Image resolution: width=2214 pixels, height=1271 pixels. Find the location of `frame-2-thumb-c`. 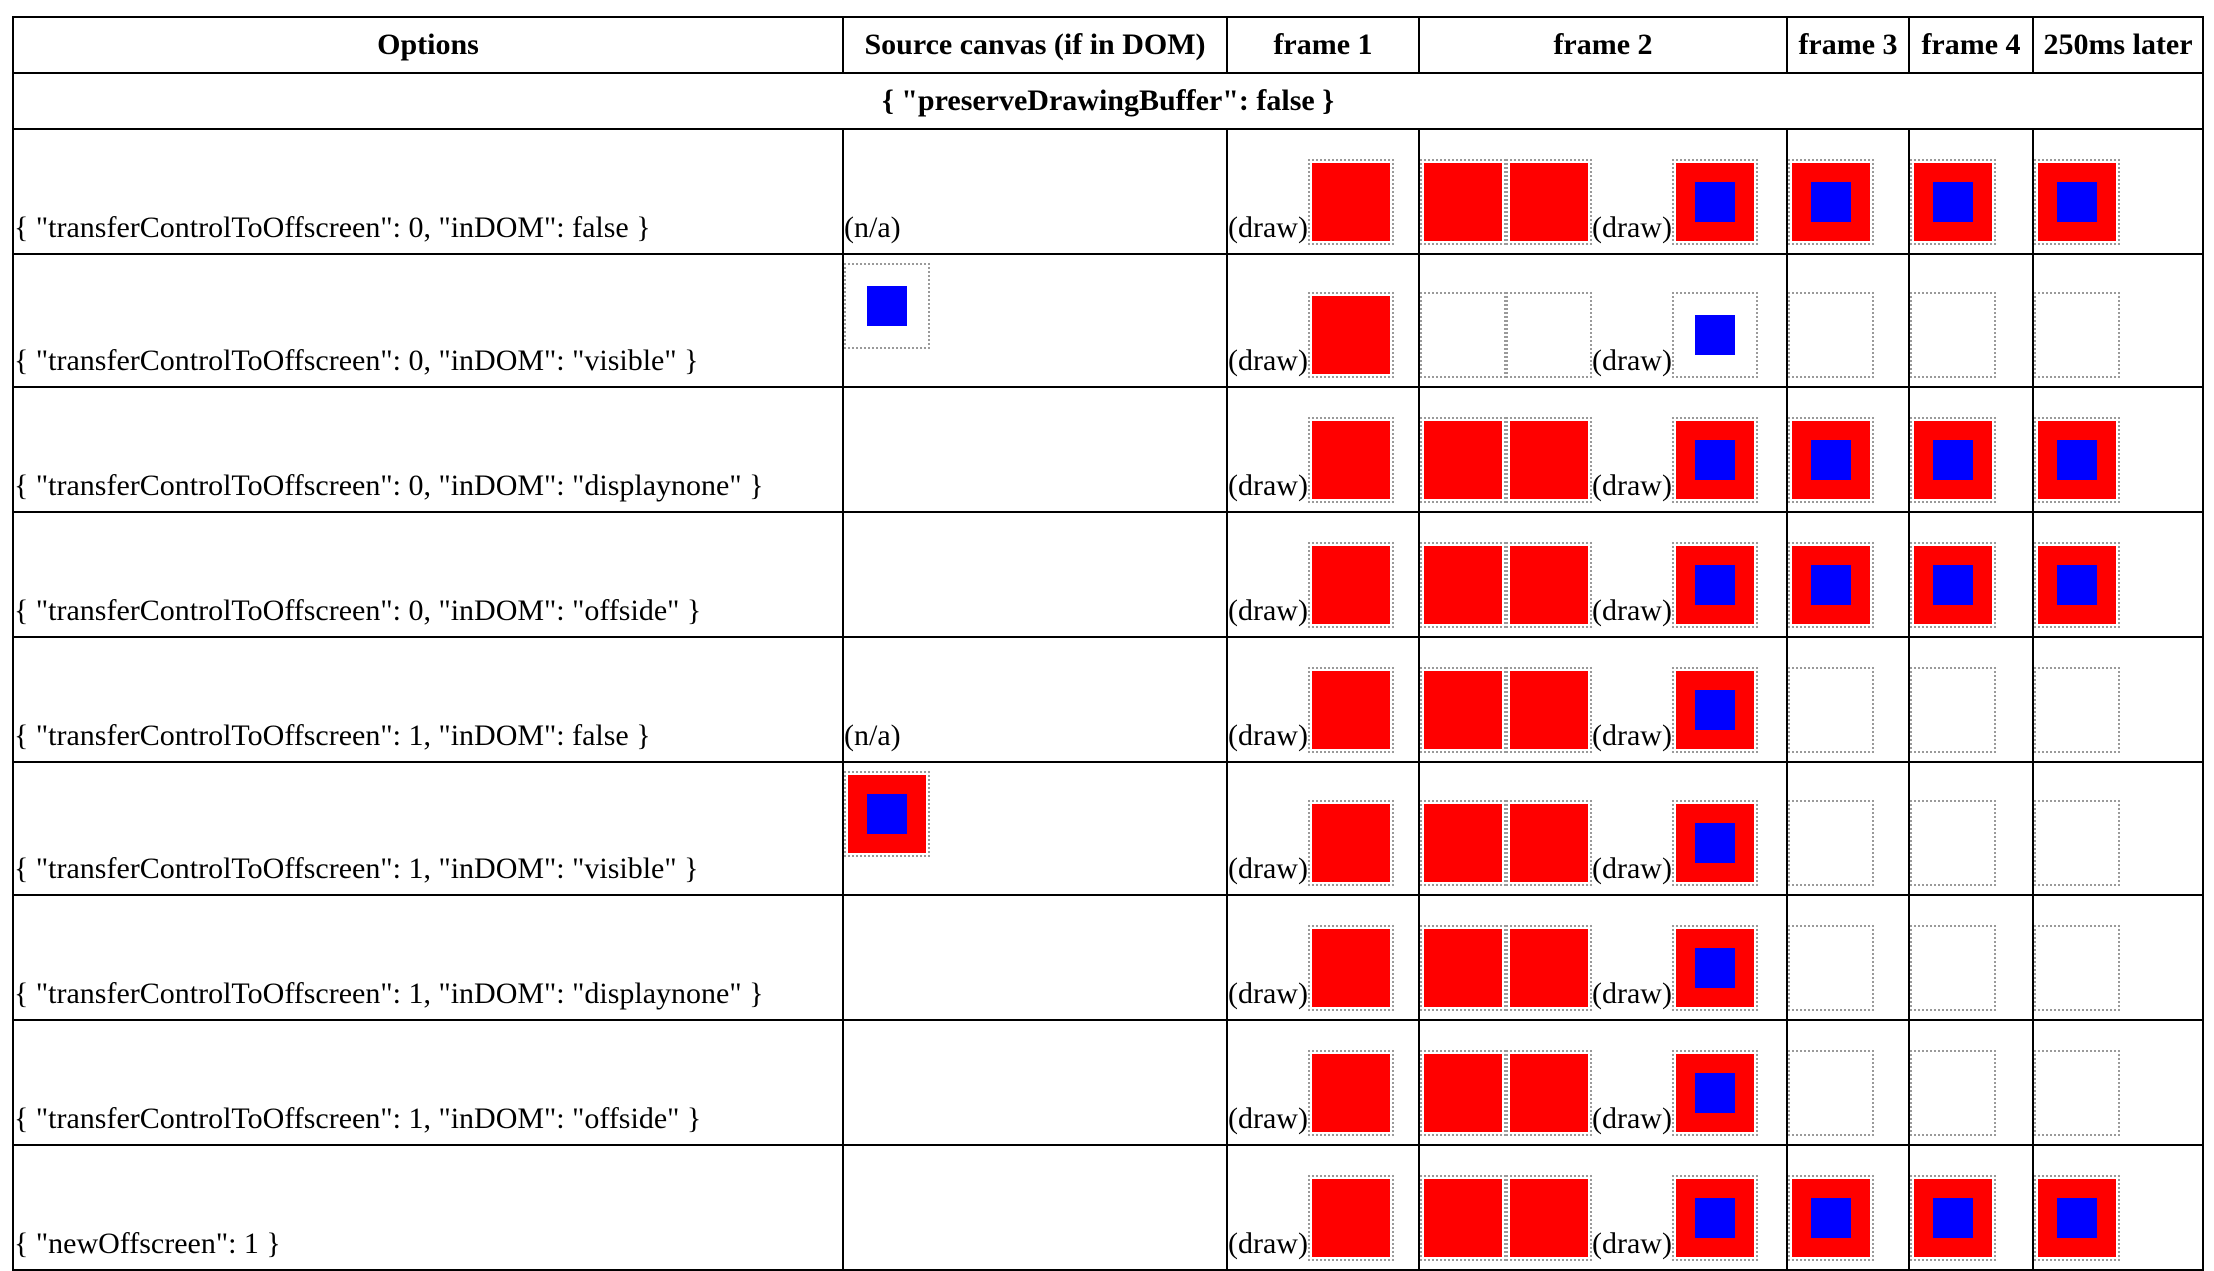

frame-2-thumb-c is located at coordinates (1714, 335).